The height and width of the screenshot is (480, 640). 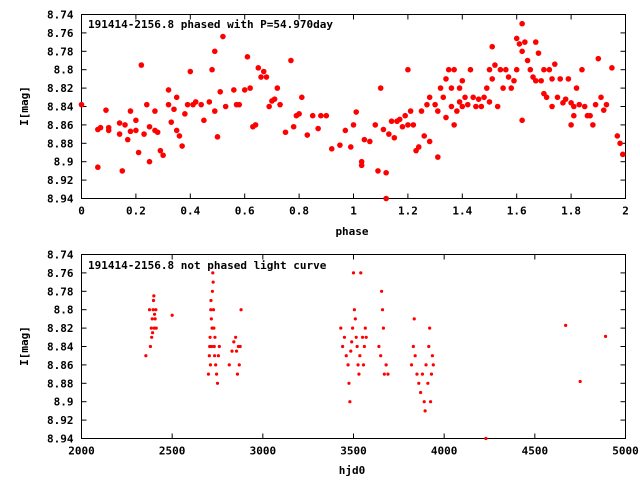 What do you see at coordinates (60, 383) in the screenshot?
I see `y-tick-label: 8.88` at bounding box center [60, 383].